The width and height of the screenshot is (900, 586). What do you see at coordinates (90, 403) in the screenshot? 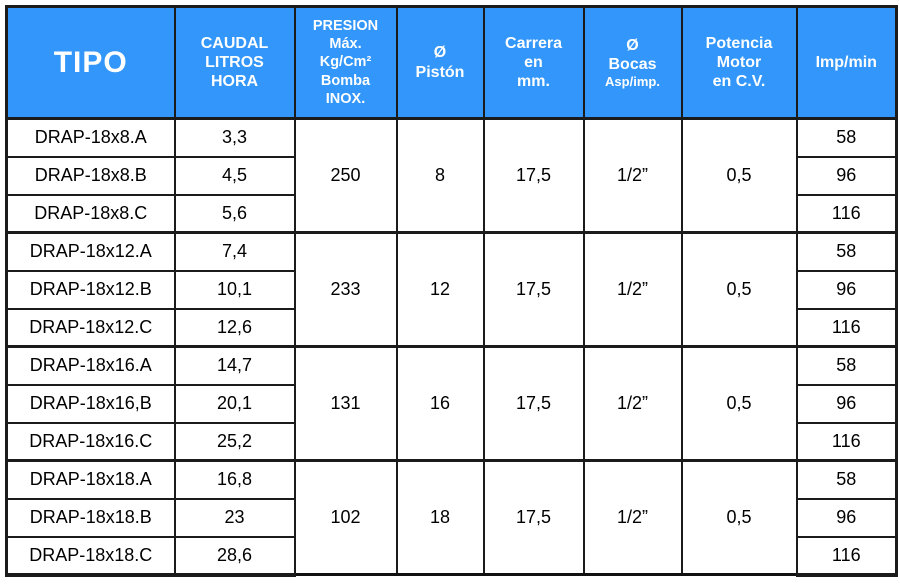
I see `cell-tipo: DRAP-18x16,B` at bounding box center [90, 403].